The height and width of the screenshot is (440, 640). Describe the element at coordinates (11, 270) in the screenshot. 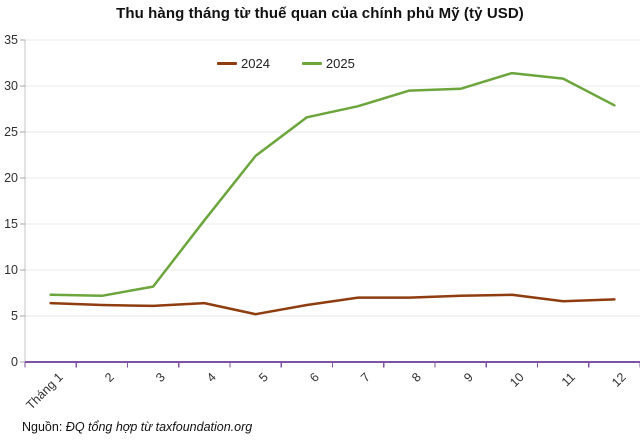

I see `y-axis-label-10: 10` at that location.